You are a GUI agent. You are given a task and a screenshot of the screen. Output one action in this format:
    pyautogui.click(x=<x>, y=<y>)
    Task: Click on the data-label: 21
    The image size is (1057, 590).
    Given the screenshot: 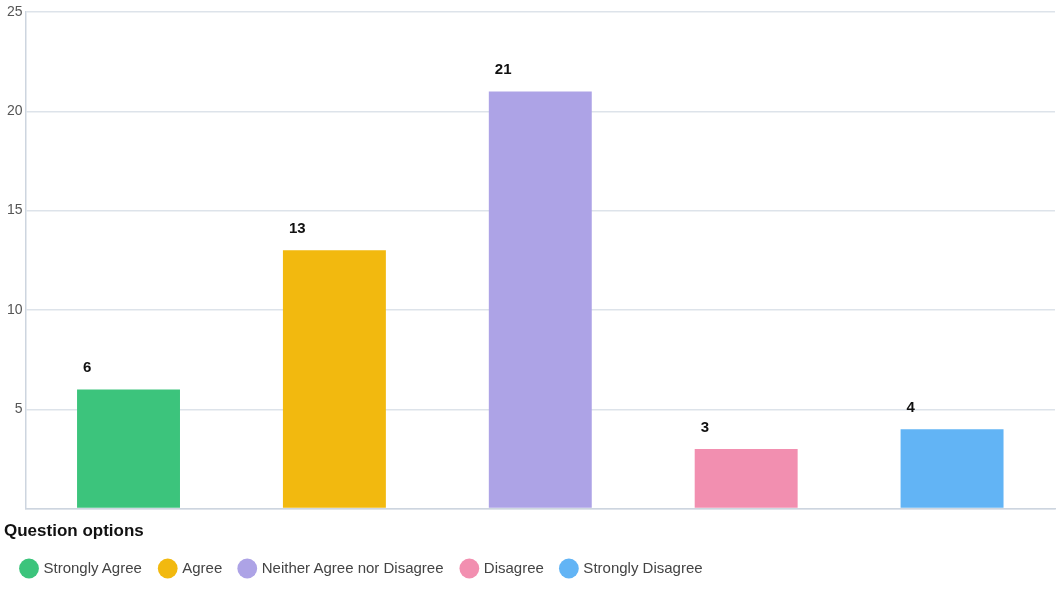 What is the action you would take?
    pyautogui.click(x=503, y=69)
    